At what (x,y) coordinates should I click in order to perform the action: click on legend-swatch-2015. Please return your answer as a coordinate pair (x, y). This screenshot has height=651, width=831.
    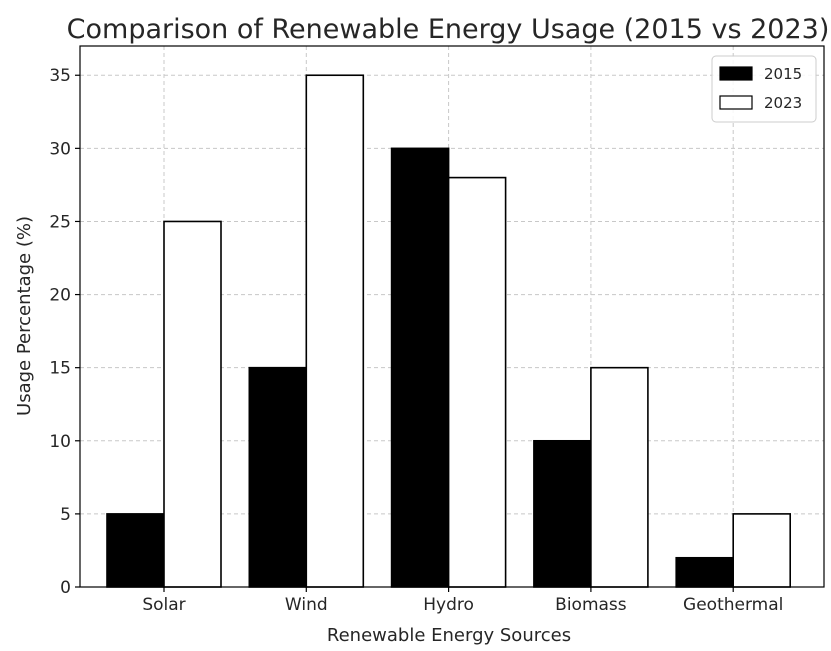
    Looking at the image, I should click on (736, 73).